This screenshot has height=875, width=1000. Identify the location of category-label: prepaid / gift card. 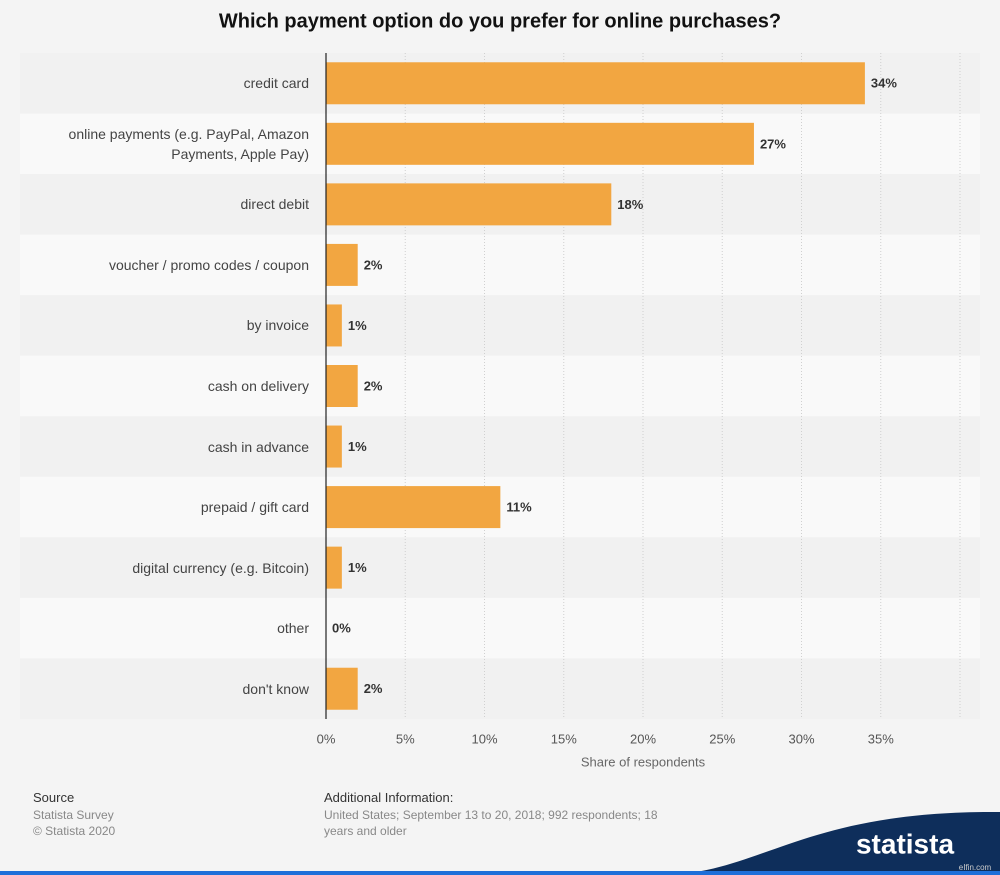
(254, 507).